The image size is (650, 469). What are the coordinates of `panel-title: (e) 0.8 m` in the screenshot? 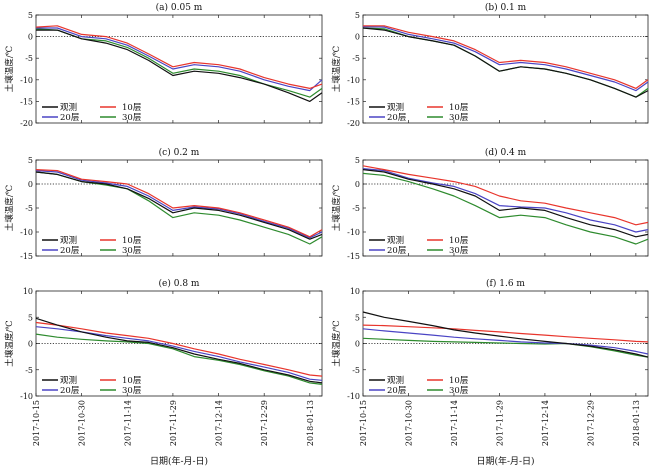 It's located at (179, 283).